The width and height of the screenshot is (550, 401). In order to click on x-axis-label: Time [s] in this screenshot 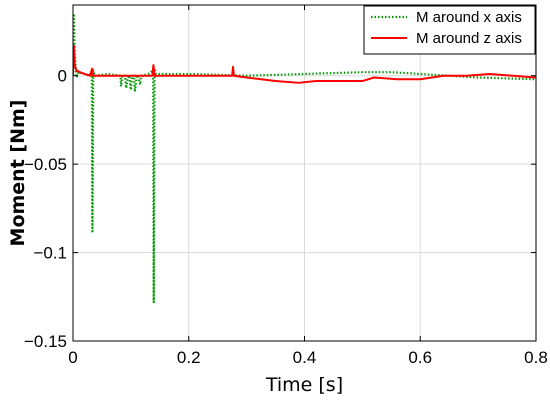, I will do `click(304, 385)`.